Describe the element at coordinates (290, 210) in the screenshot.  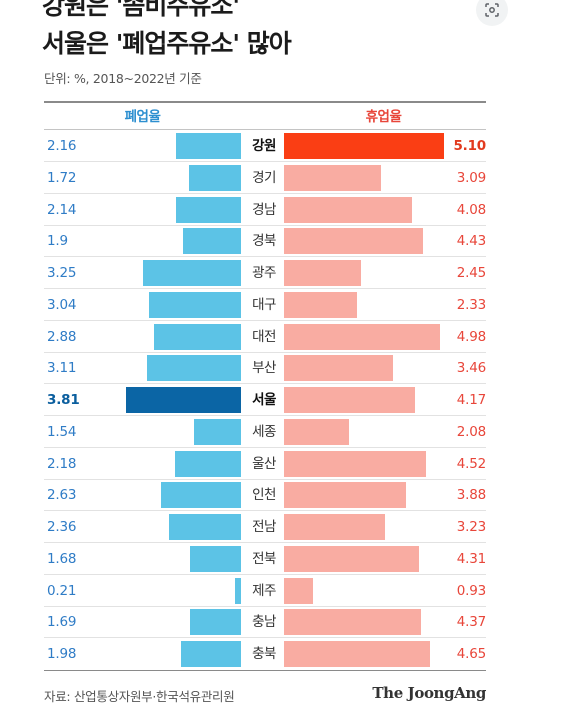
I see `chart-row: 2.14 경남 4.08` at that location.